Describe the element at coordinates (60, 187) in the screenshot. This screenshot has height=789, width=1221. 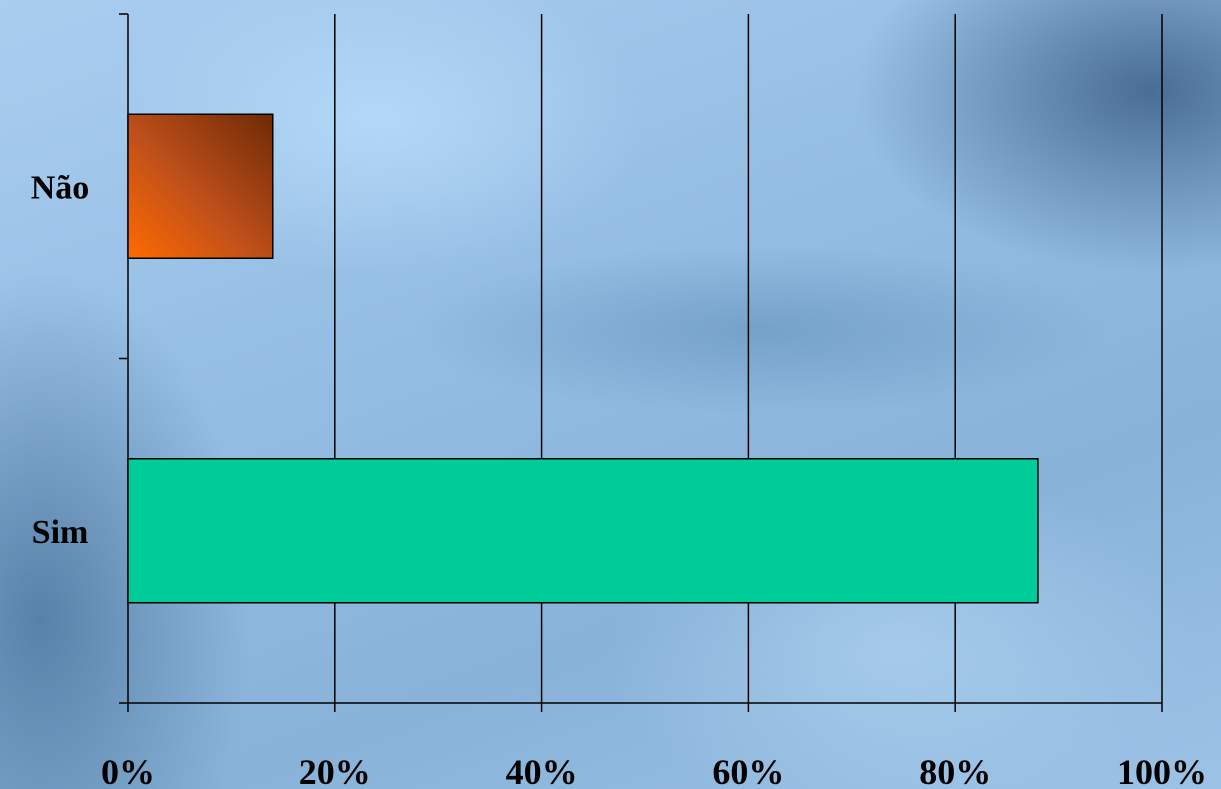
I see `category-label-0: Não` at that location.